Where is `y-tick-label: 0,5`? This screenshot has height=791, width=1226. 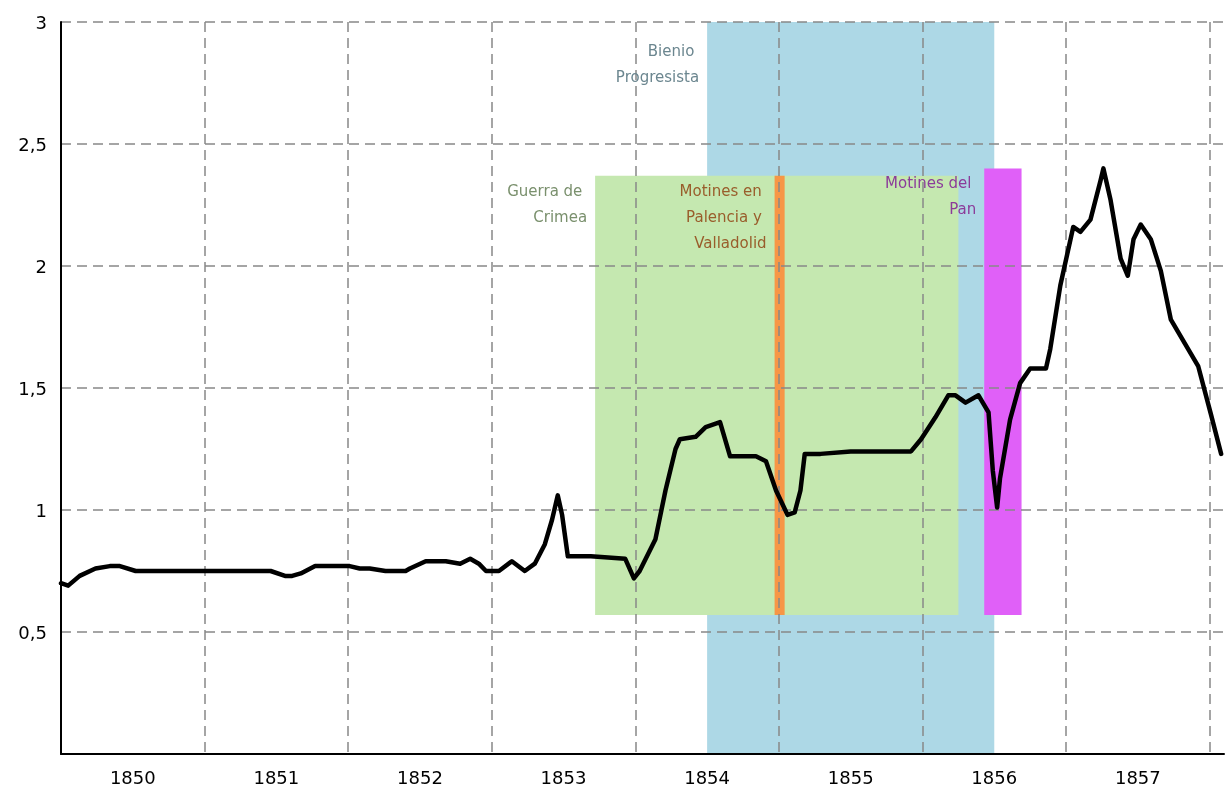
y-tick-label: 0,5 is located at coordinates (32, 632).